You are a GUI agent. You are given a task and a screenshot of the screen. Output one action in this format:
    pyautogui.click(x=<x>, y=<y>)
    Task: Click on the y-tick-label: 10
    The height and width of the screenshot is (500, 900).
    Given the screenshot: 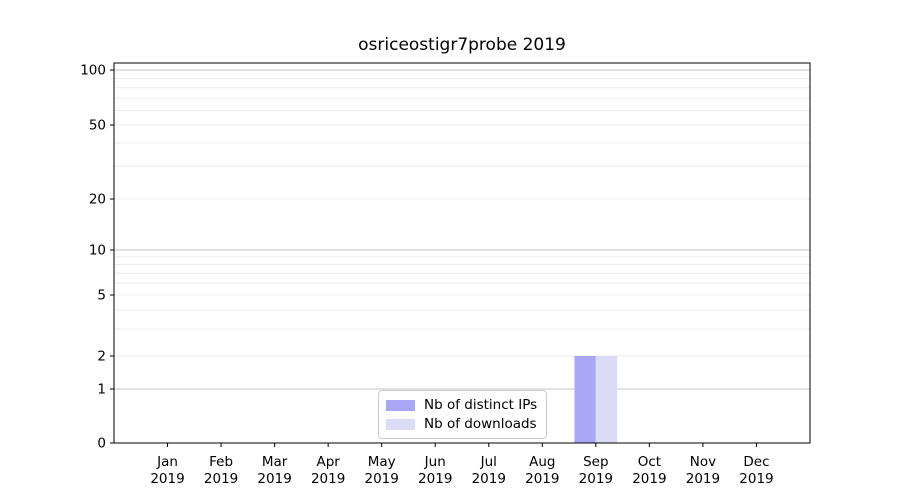 What is the action you would take?
    pyautogui.click(x=97, y=251)
    